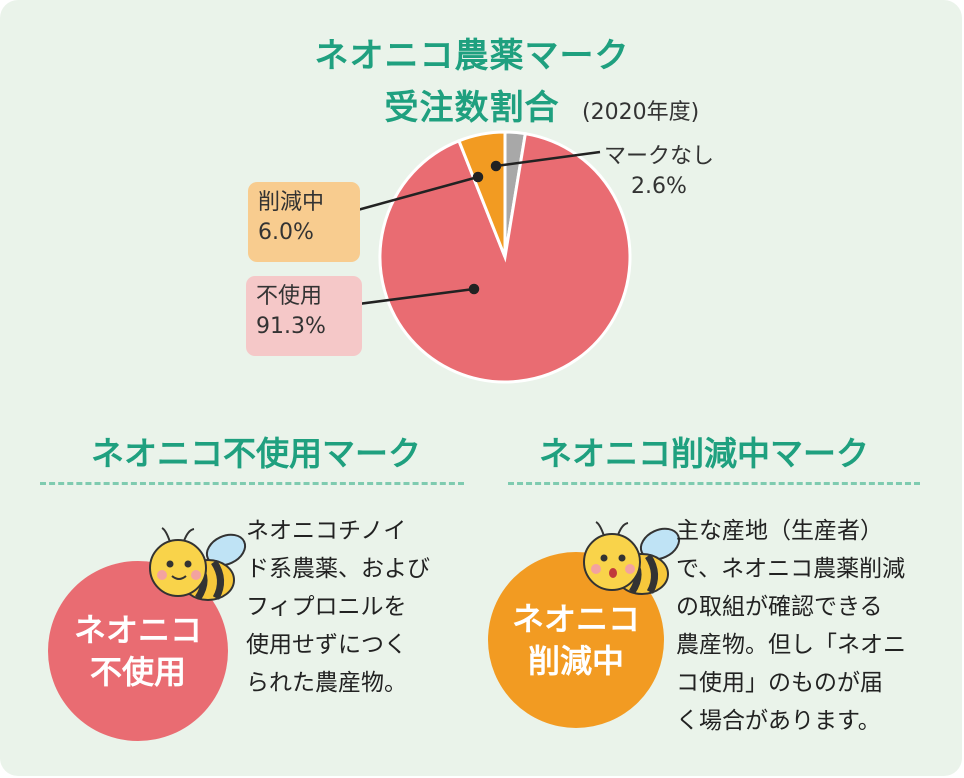  What do you see at coordinates (291, 326) in the screenshot?
I see `label-unused-value: 91.3%` at bounding box center [291, 326].